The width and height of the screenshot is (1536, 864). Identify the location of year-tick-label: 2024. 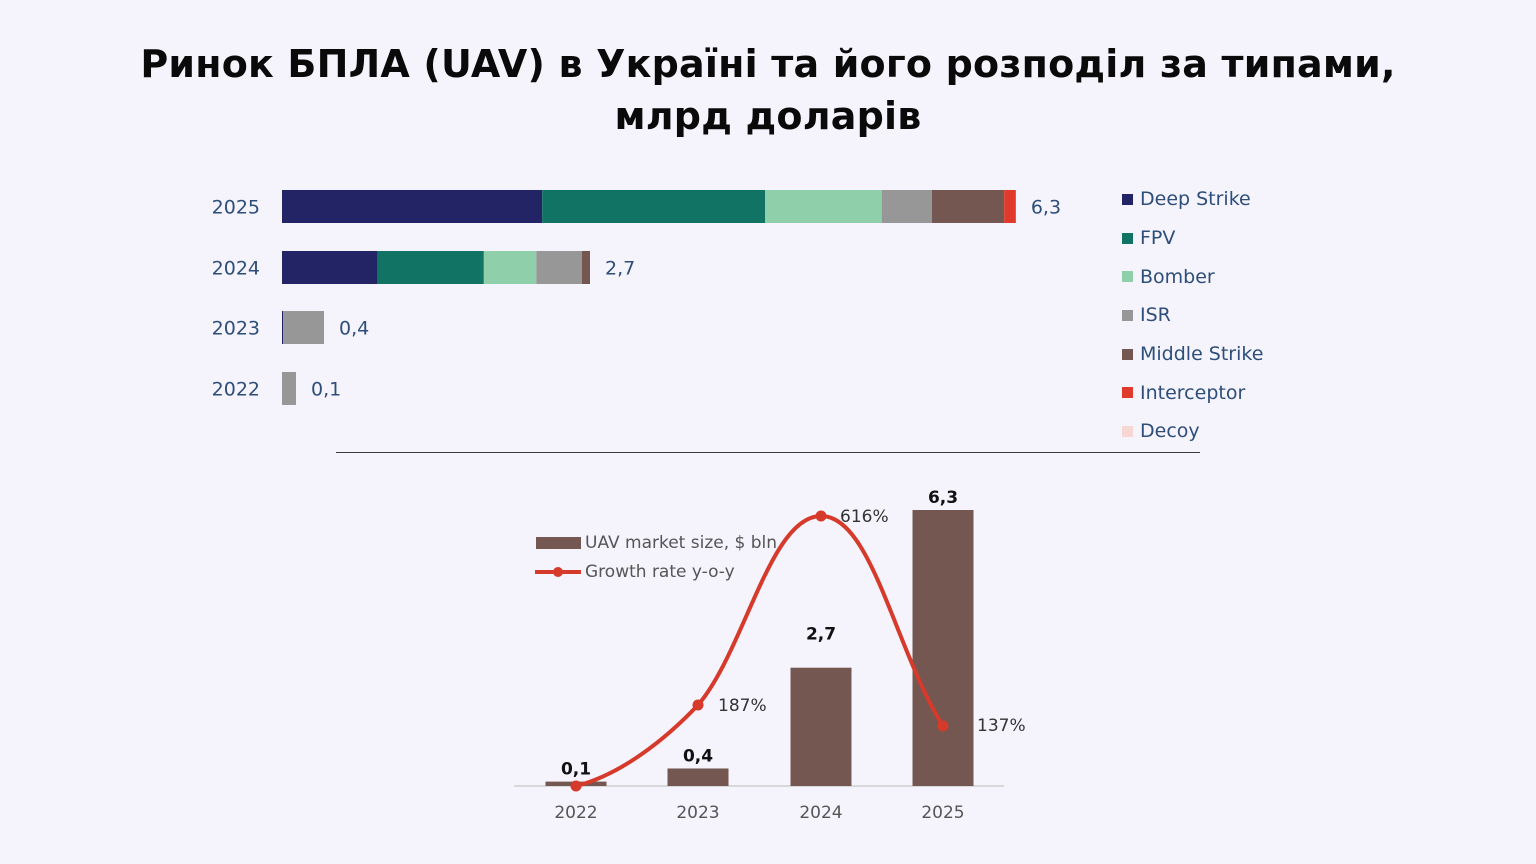
(236, 269).